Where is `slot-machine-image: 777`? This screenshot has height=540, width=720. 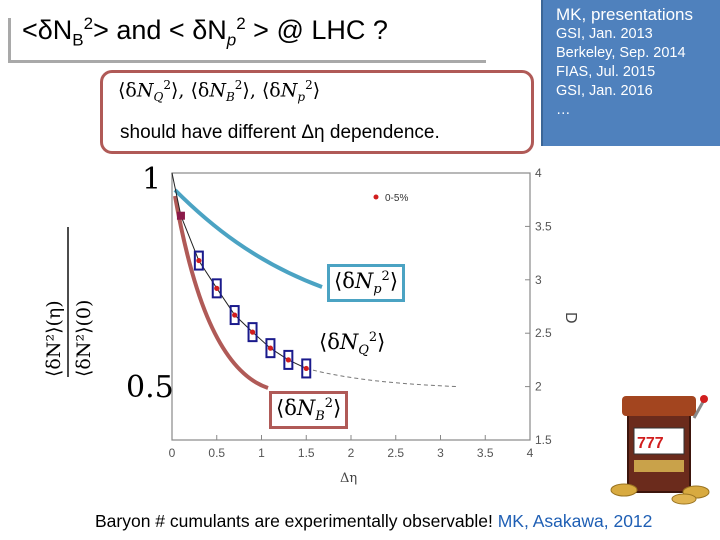 slot-machine-image: 777 is located at coordinates (660, 450).